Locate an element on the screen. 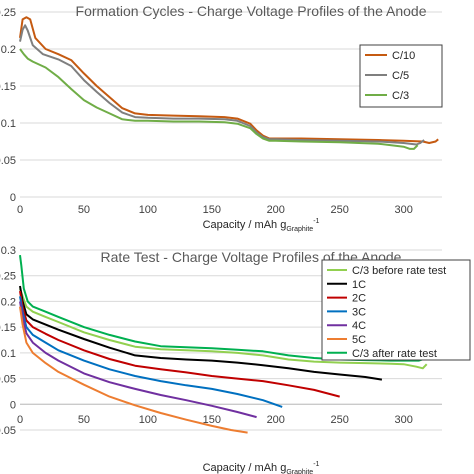 The height and width of the screenshot is (474, 474). legend-label: C/3 after rate test is located at coordinates (394, 354).